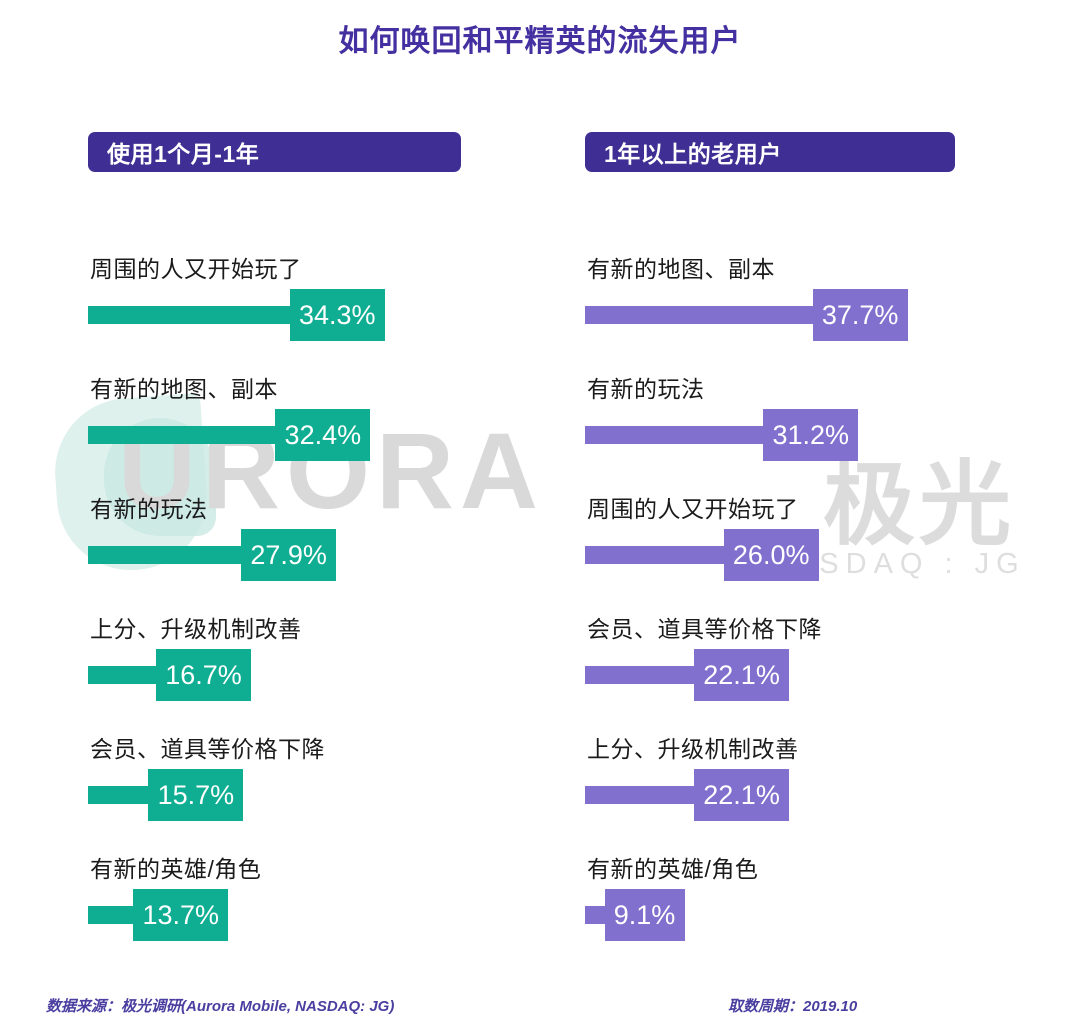  I want to click on bar-row: 有新的地图、副本 32.4%, so click(318, 430).